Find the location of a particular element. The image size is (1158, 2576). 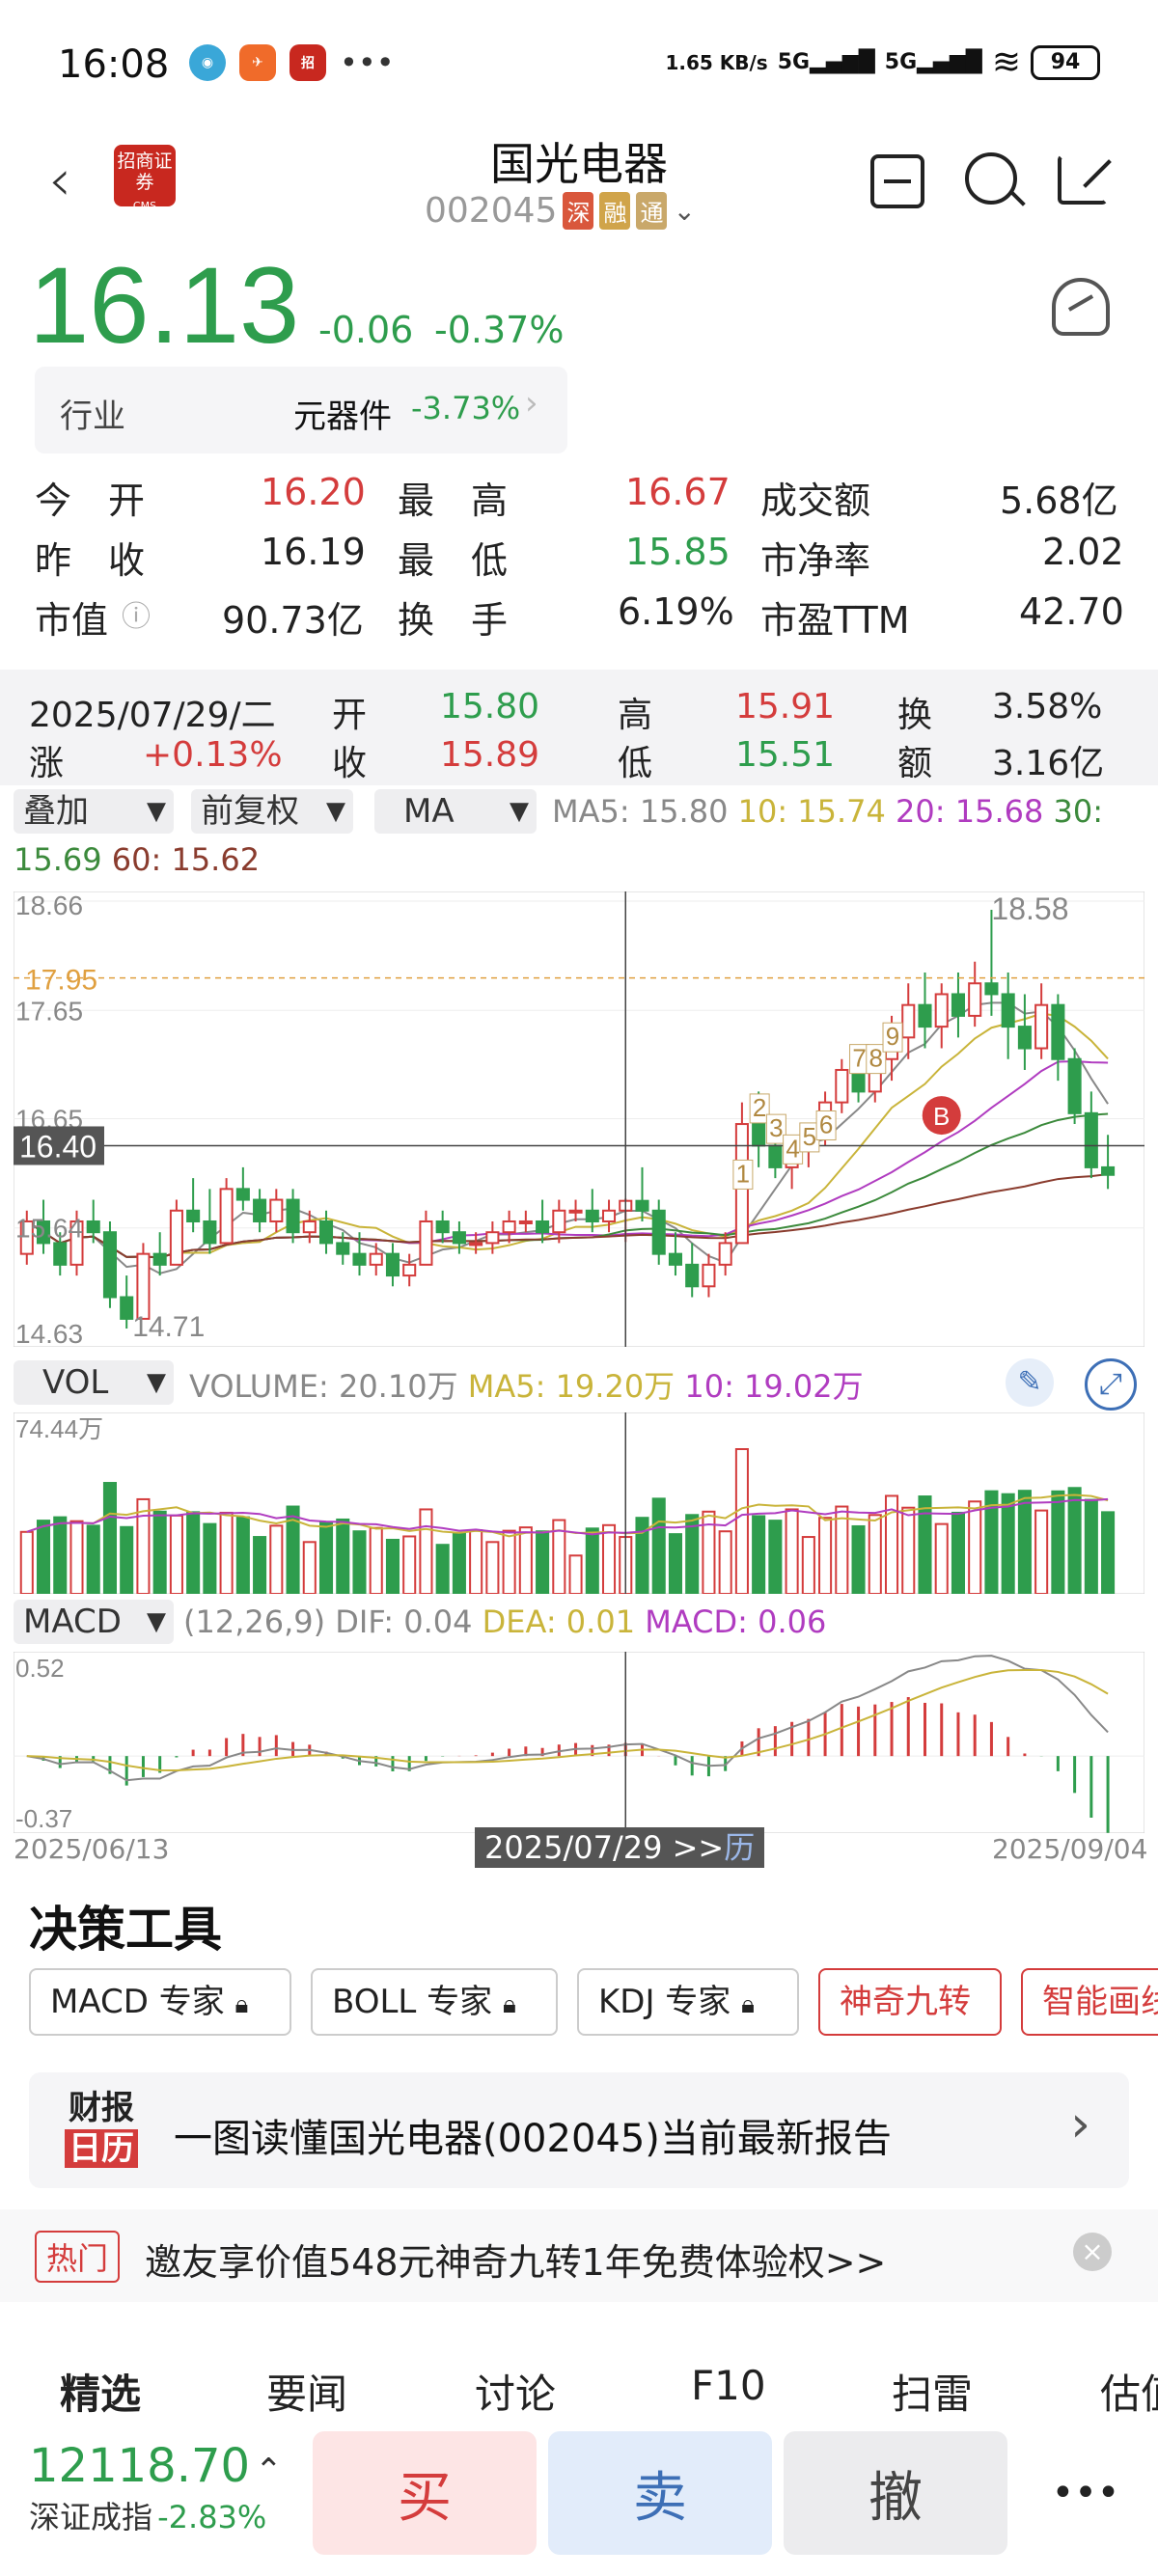

cursor-price-box is located at coordinates (59, 1145).